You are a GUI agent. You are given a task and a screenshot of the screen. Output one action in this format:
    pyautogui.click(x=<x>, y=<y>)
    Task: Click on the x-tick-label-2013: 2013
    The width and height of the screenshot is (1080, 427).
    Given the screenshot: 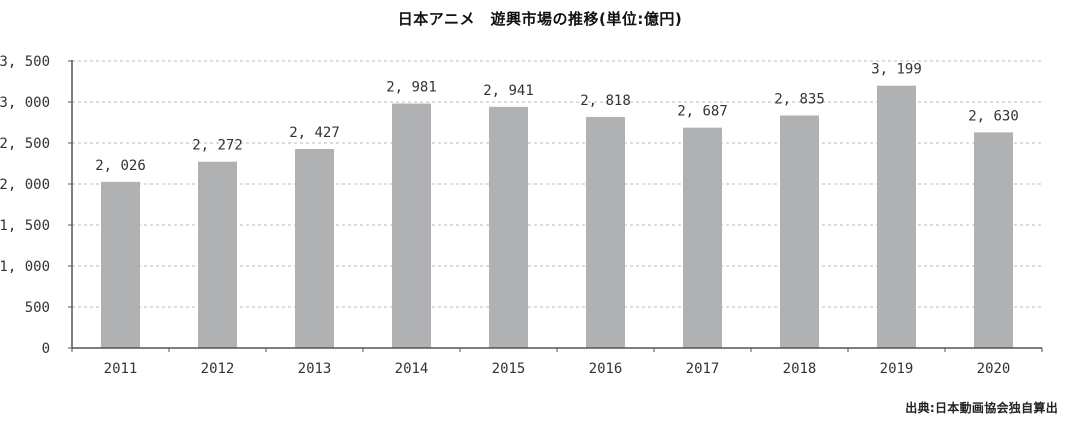 What is the action you would take?
    pyautogui.click(x=315, y=369)
    